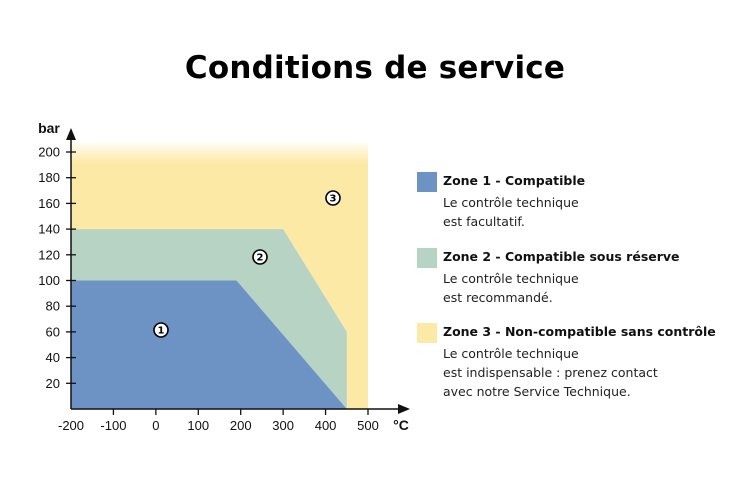 This screenshot has width=750, height=493. I want to click on y-tick-label: 140, so click(49, 229).